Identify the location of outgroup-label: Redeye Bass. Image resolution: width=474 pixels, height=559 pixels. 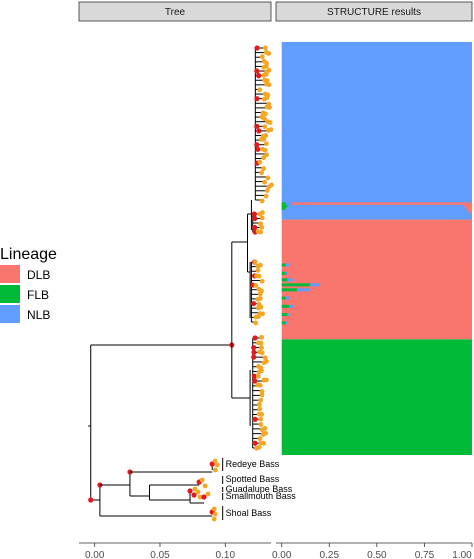
(253, 464).